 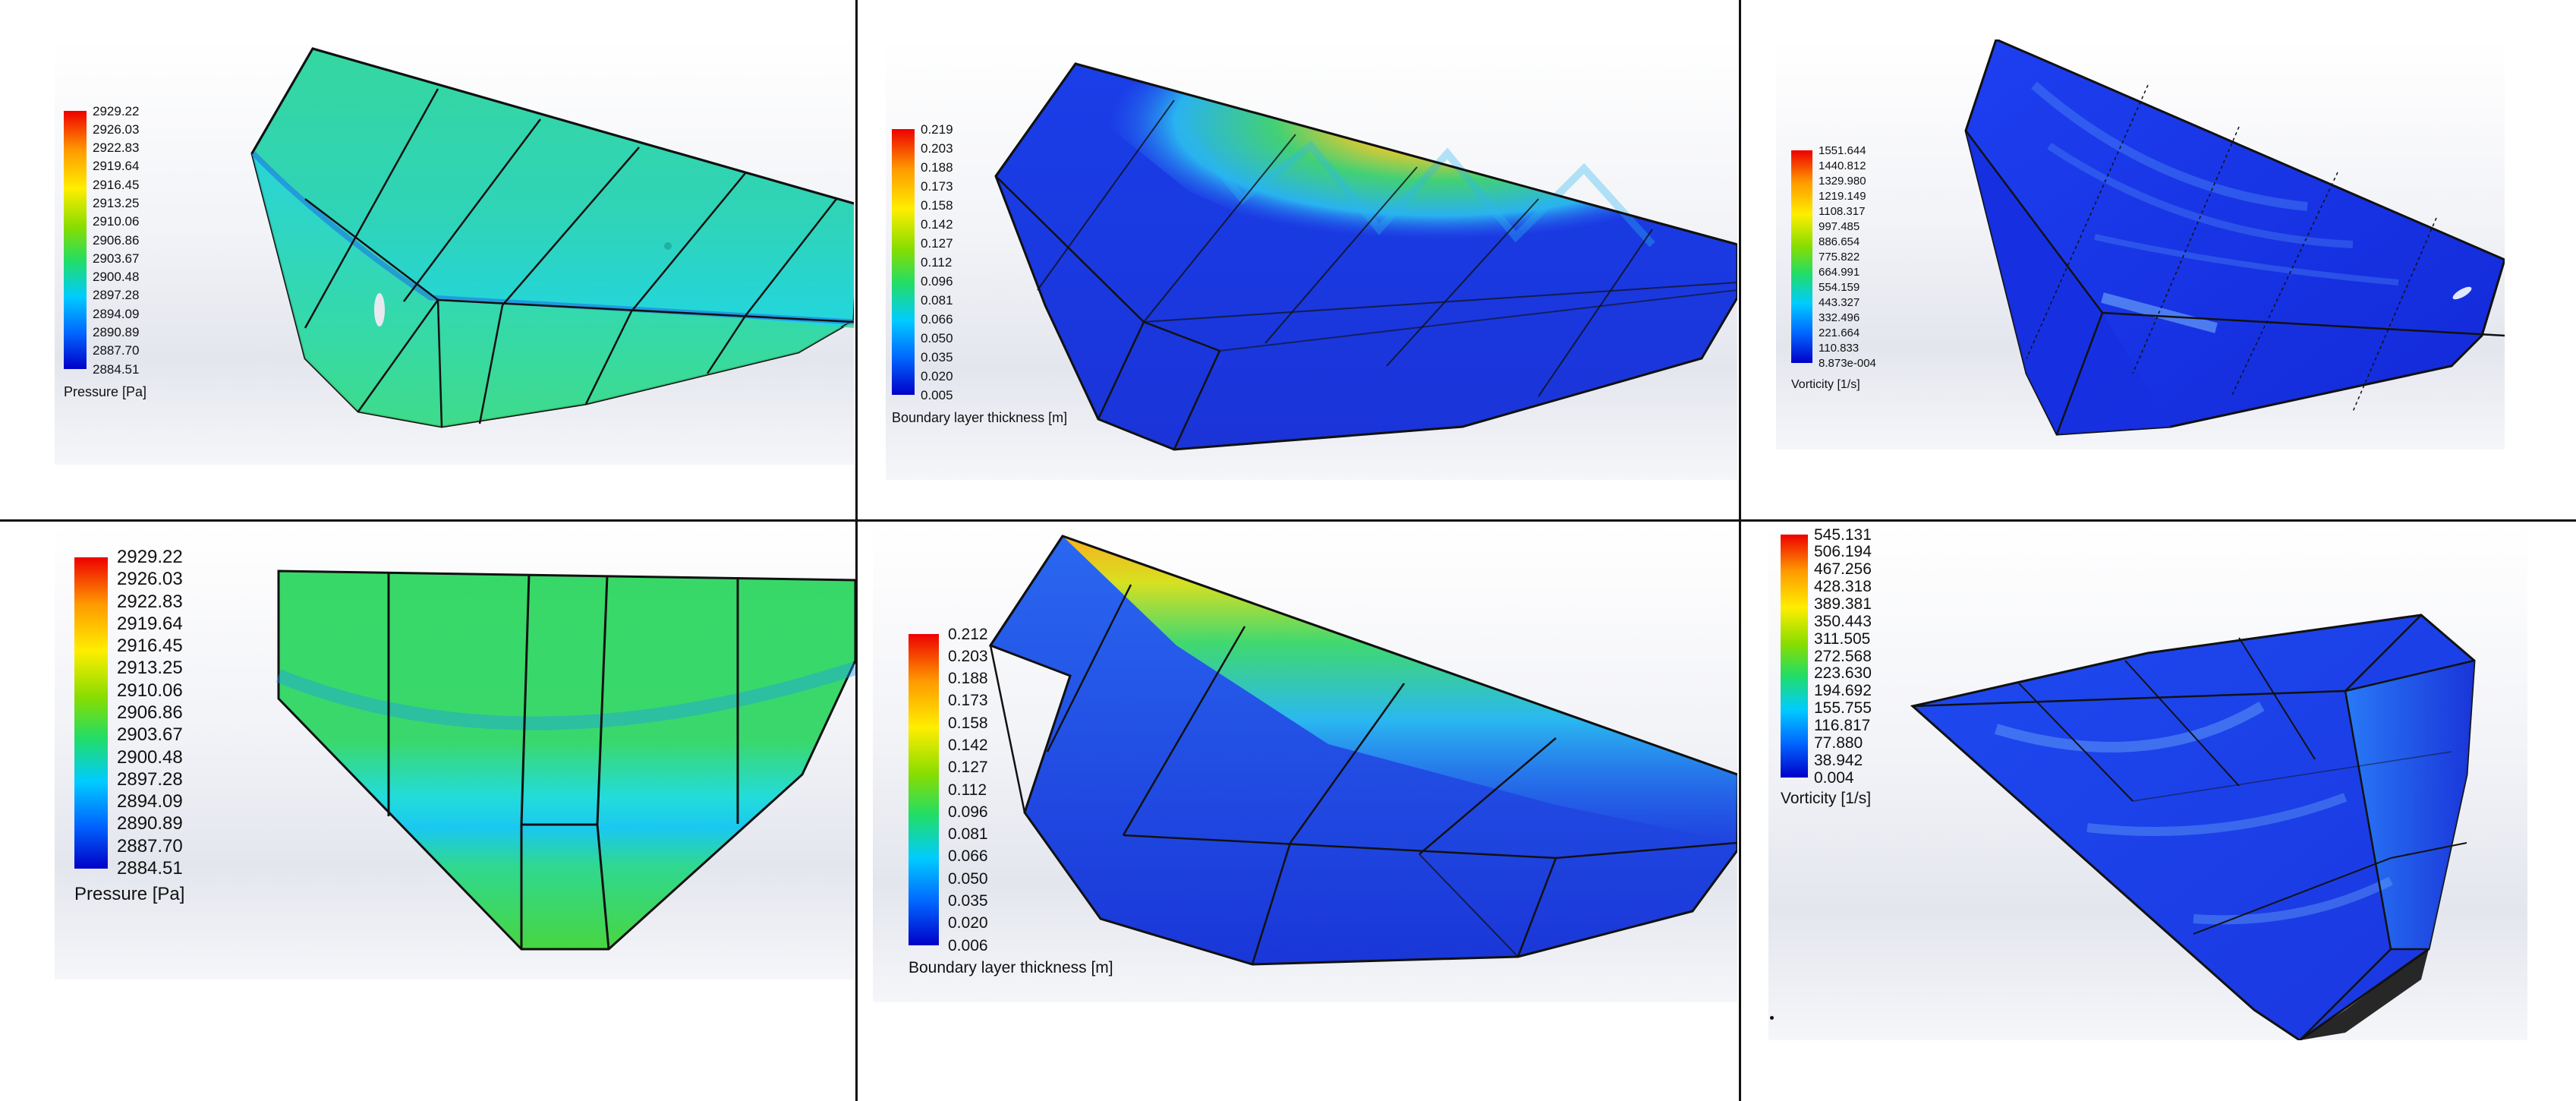 I want to click on colorbar-tick-label: 2884.51, so click(x=116, y=369).